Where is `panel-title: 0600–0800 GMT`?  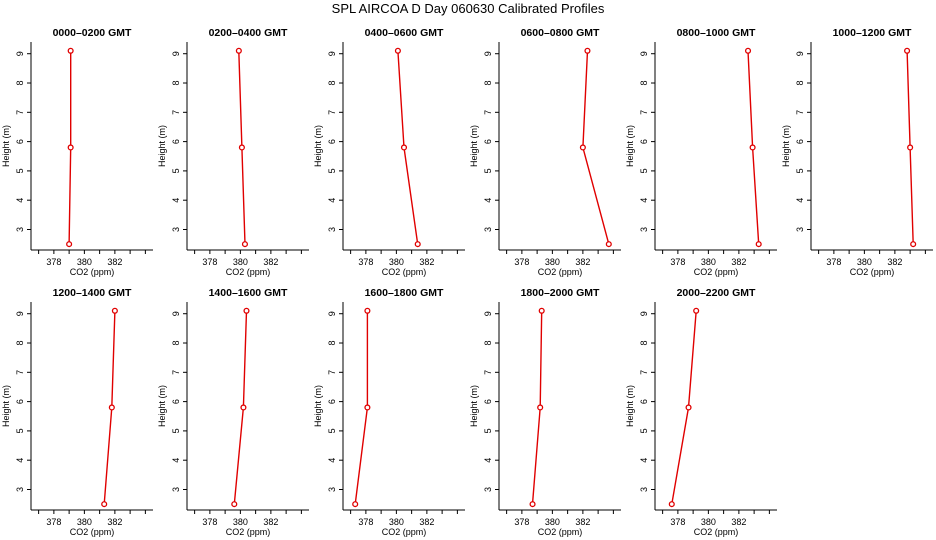 panel-title: 0600–0800 GMT is located at coordinates (560, 33).